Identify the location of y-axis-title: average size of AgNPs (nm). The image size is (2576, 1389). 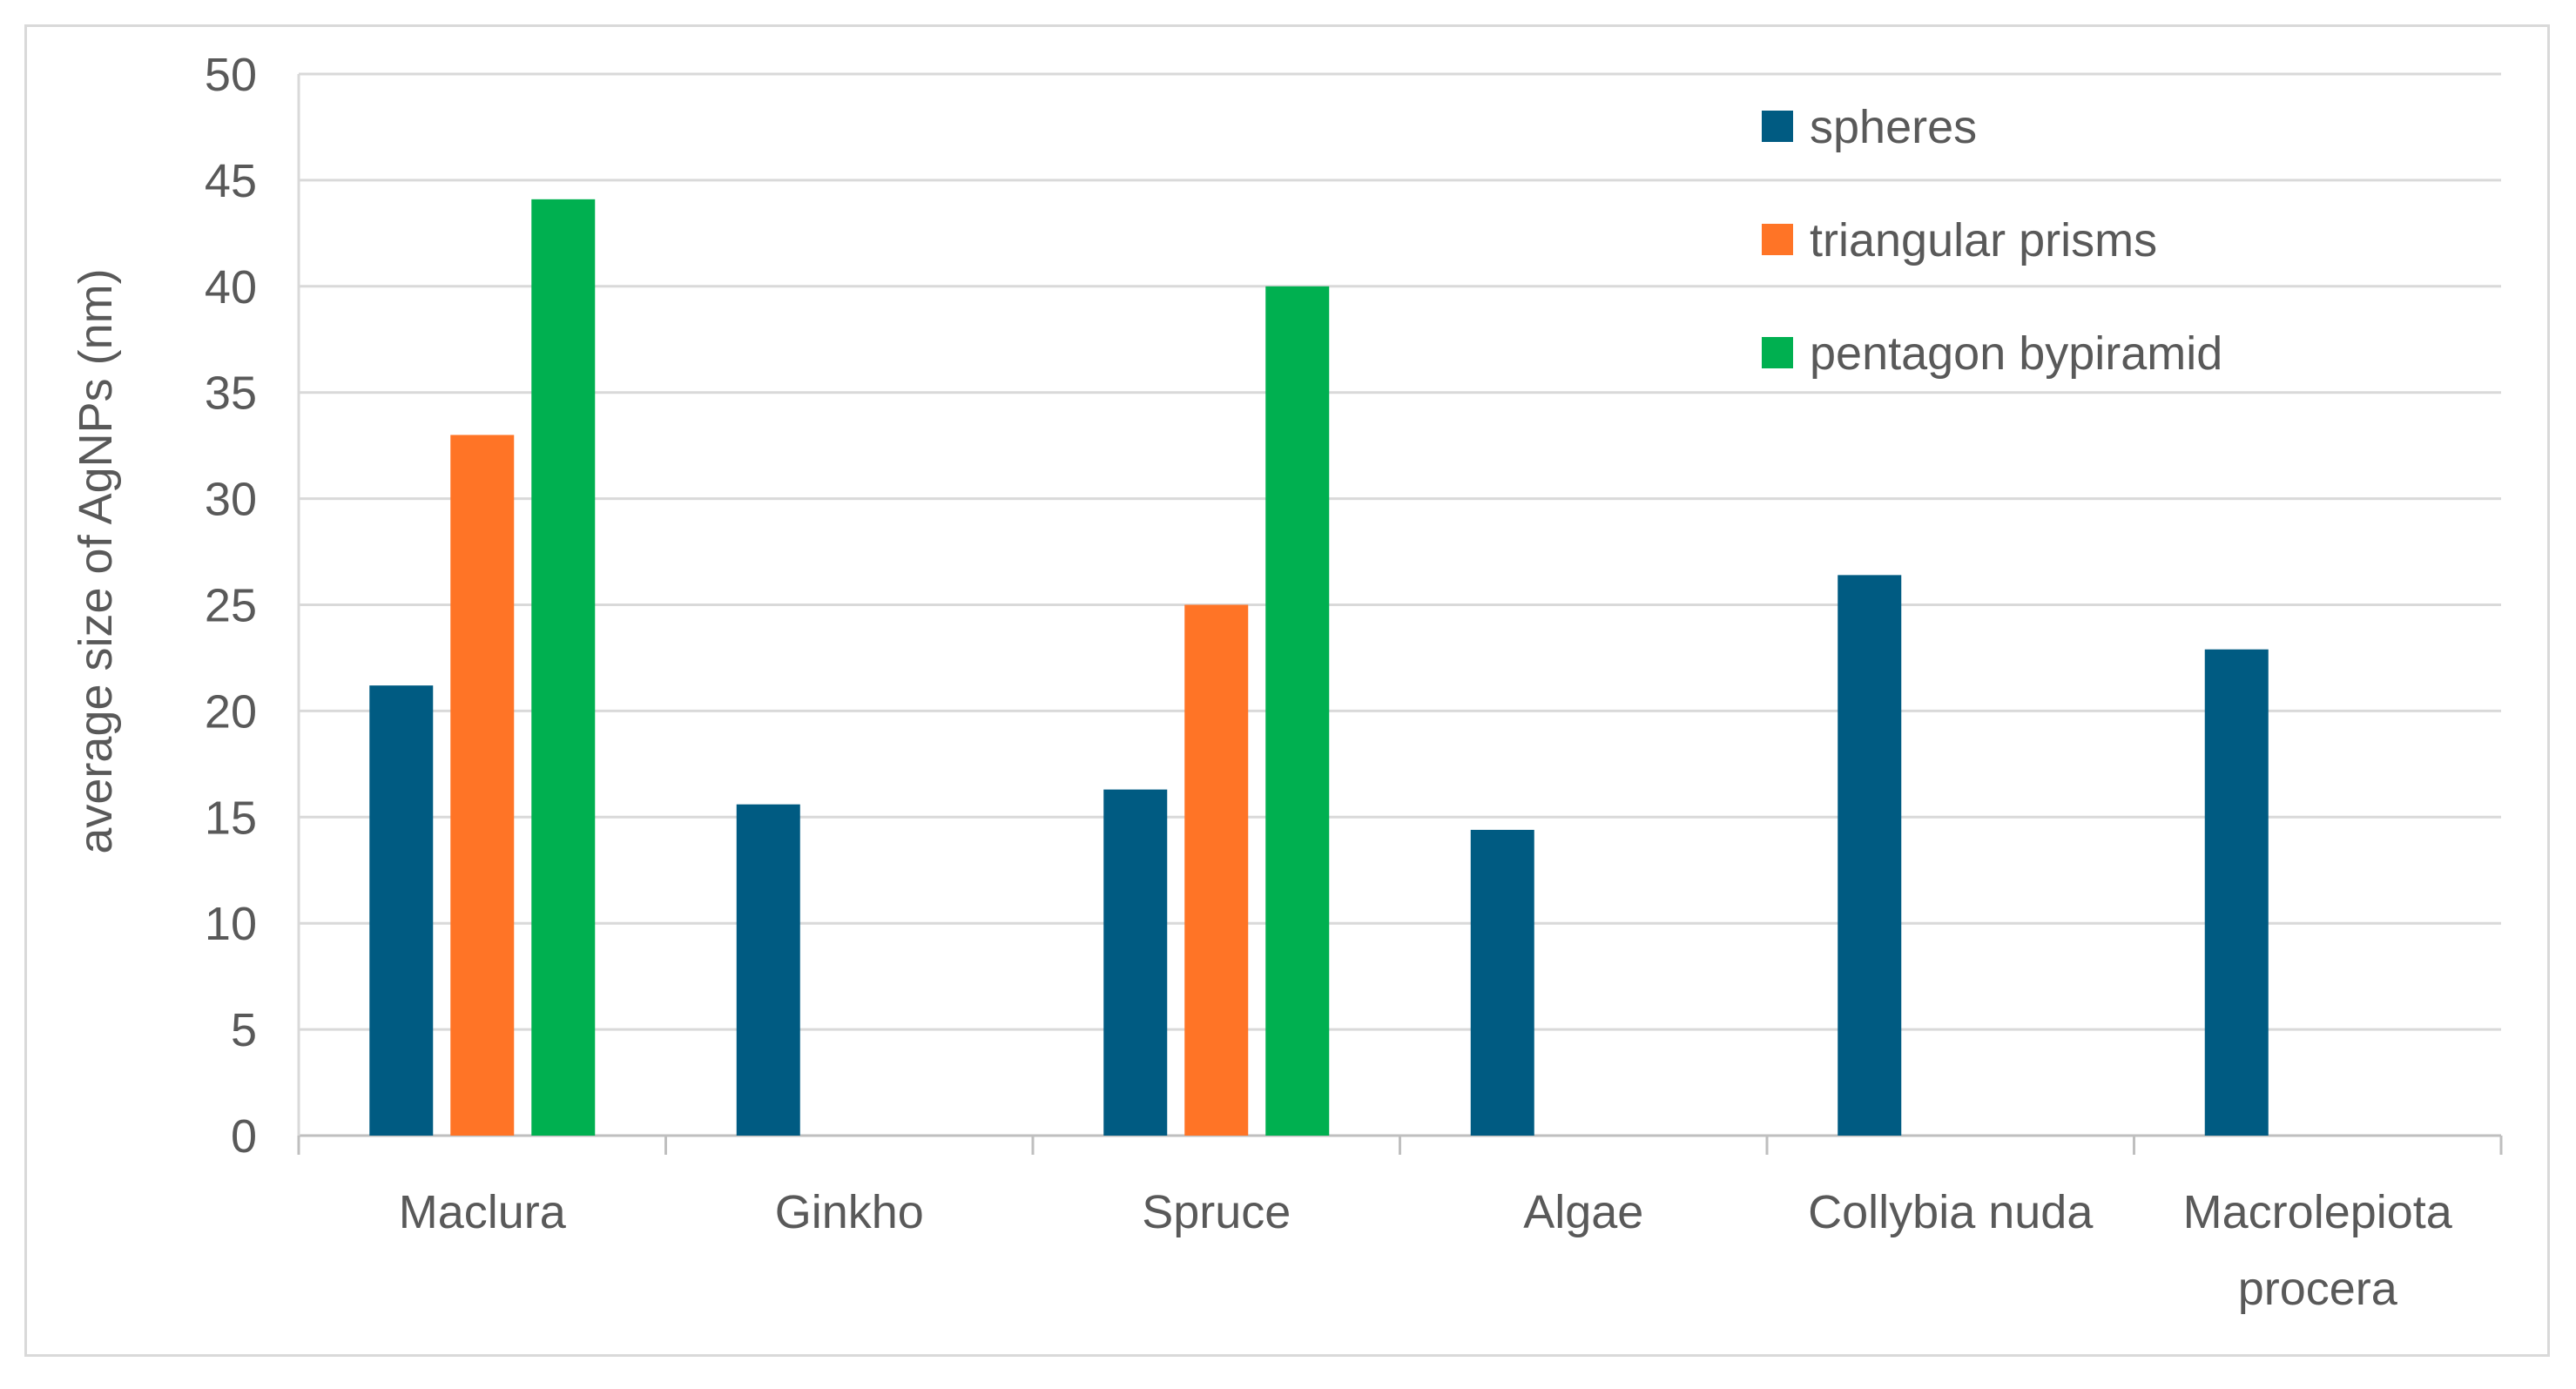
(96, 560).